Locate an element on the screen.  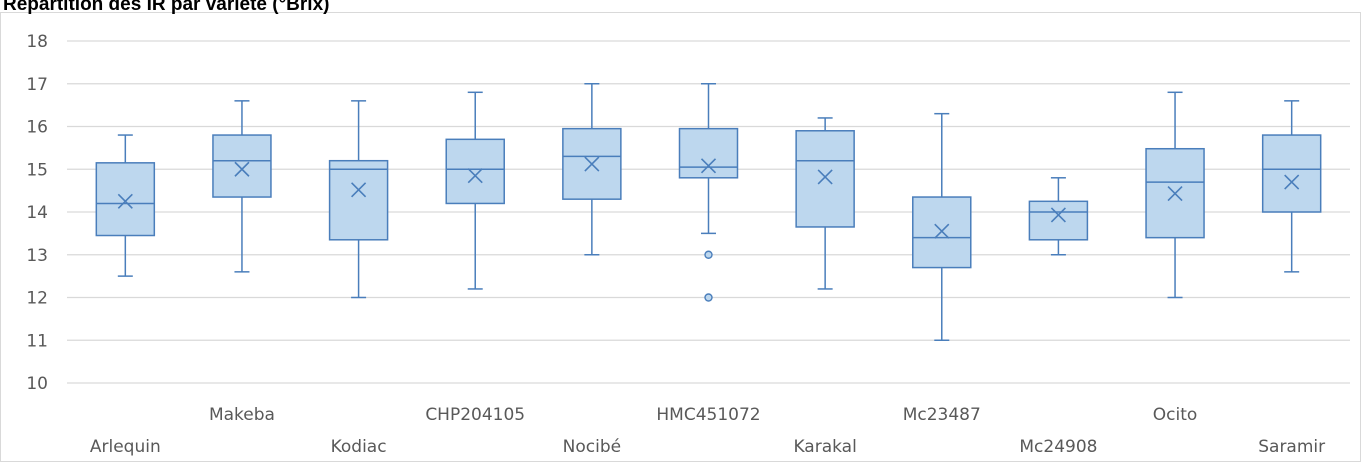
y-tick-label: 10 is located at coordinates (37, 384).